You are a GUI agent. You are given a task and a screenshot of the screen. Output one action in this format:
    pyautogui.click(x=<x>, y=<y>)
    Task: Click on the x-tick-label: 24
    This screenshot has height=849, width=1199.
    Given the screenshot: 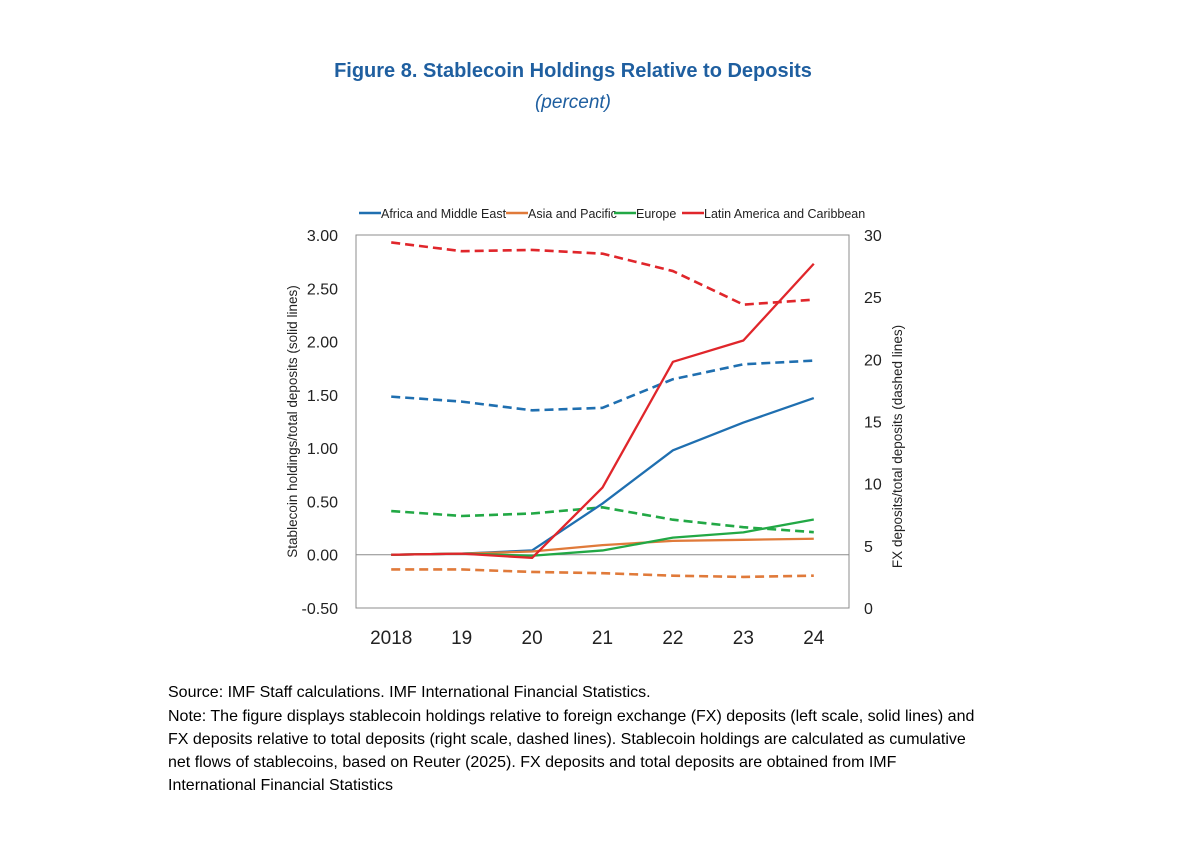 What is the action you would take?
    pyautogui.click(x=814, y=638)
    